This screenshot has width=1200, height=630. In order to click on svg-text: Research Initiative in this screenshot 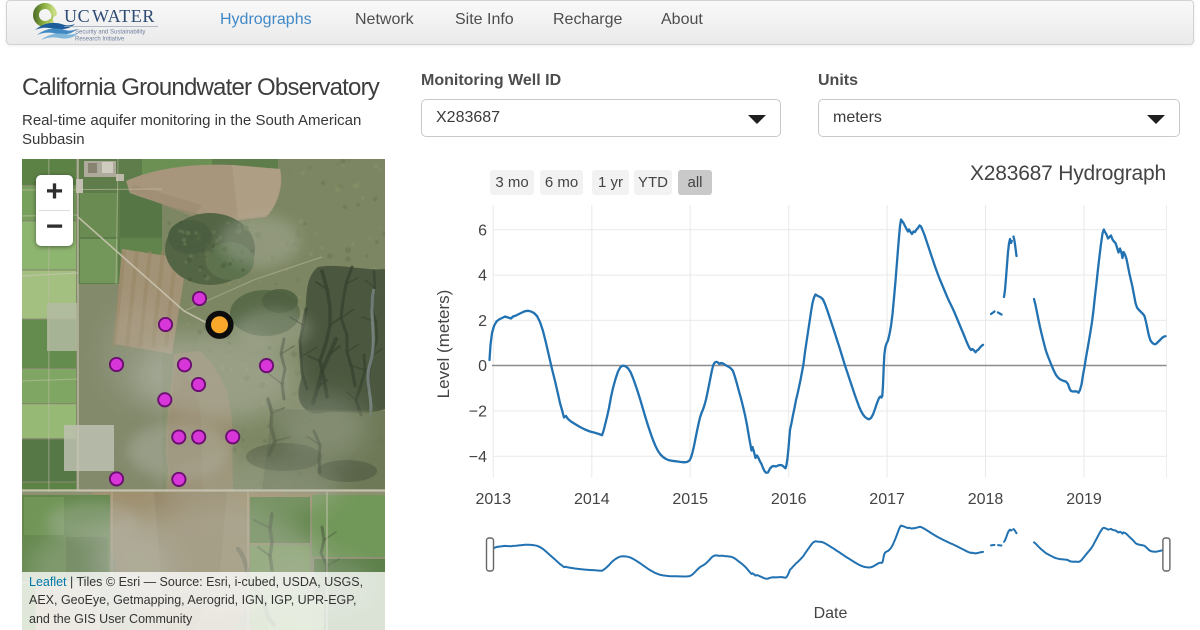, I will do `click(100, 40)`.